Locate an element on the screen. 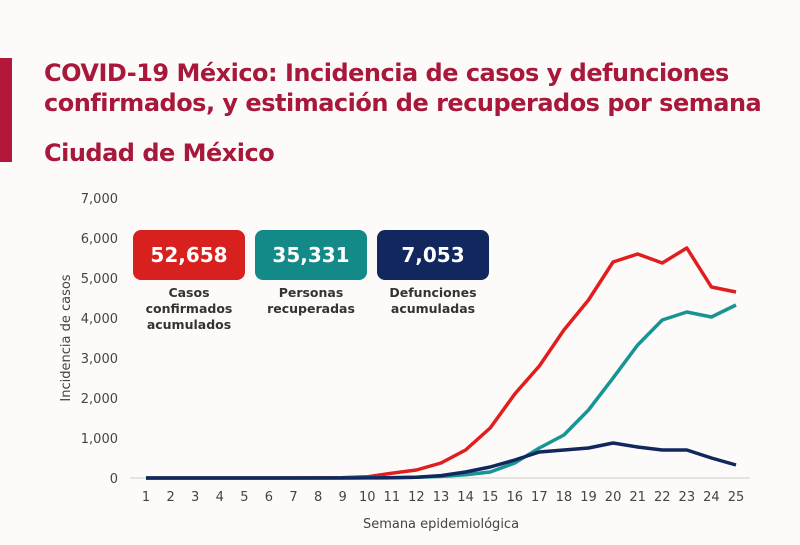 This screenshot has width=800, height=545. x-tick-label: 13 is located at coordinates (441, 497).